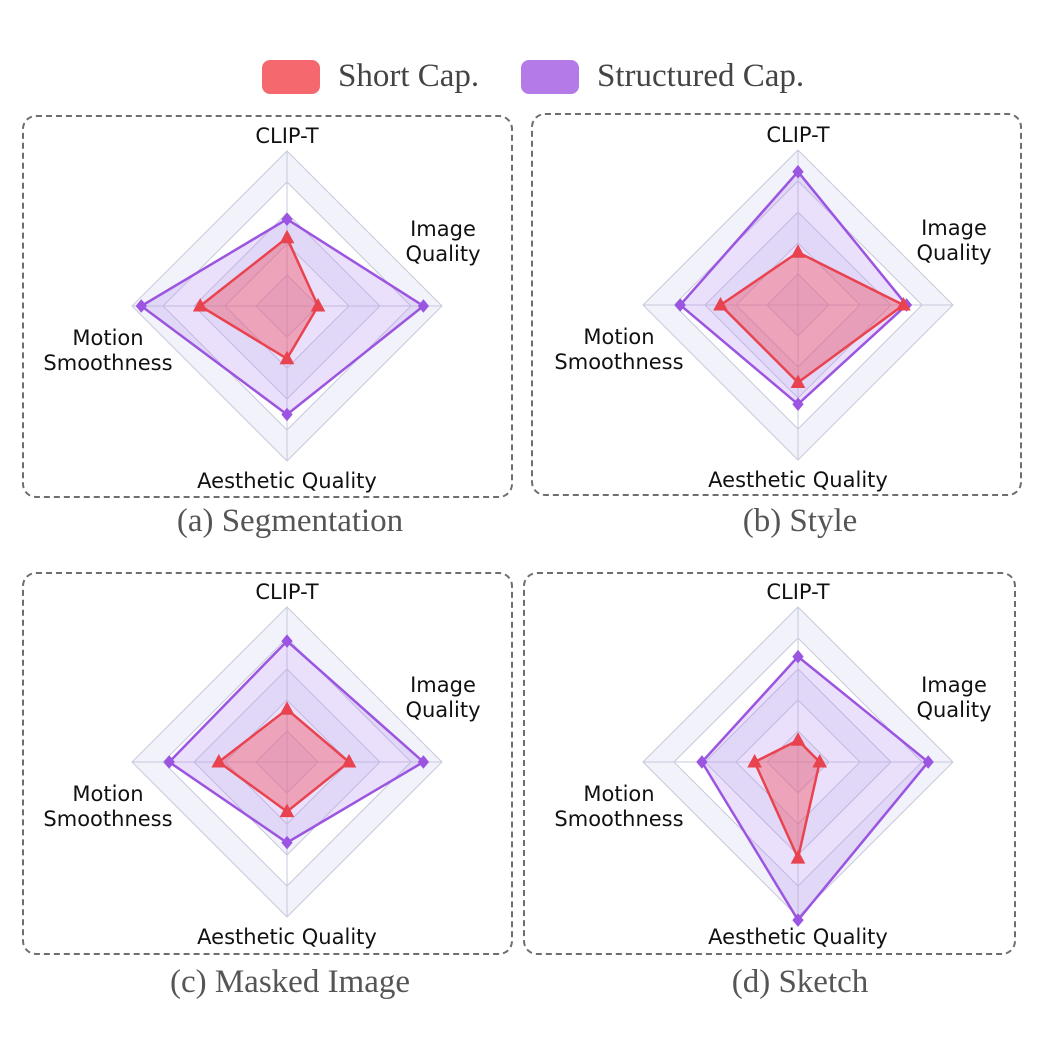 The height and width of the screenshot is (1055, 1039). What do you see at coordinates (550, 76) in the screenshot?
I see `legend-swatch-structured-cap` at bounding box center [550, 76].